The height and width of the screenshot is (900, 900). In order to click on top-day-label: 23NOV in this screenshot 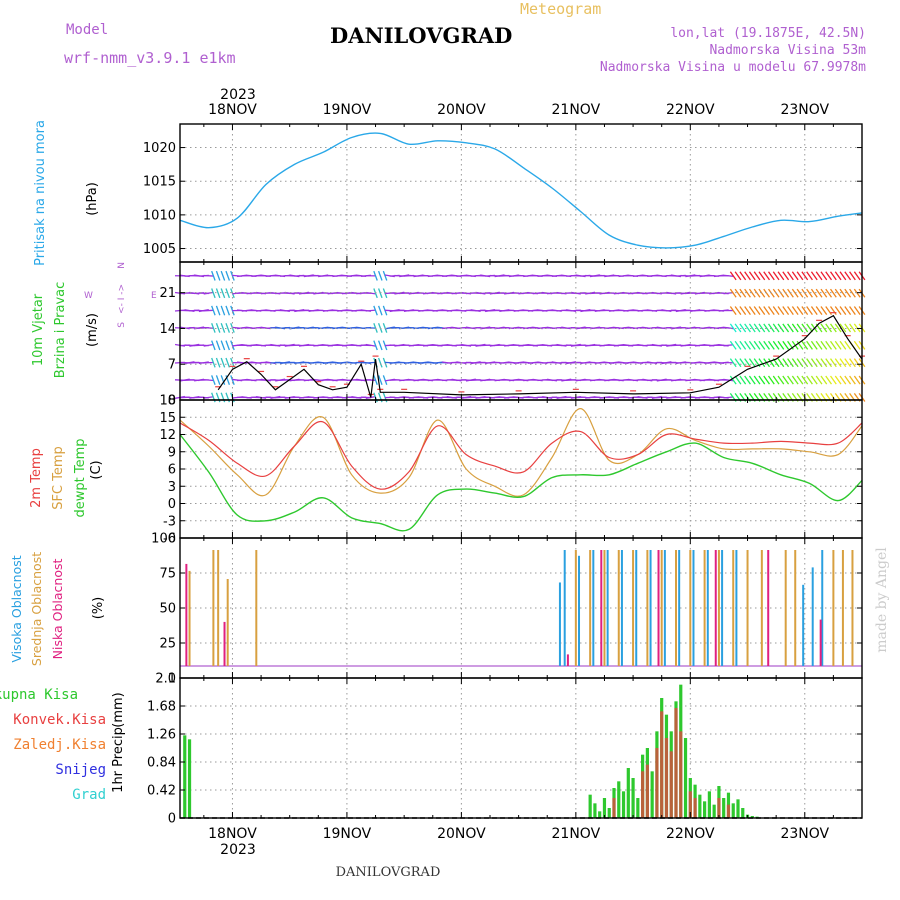, I will do `click(804, 110)`.